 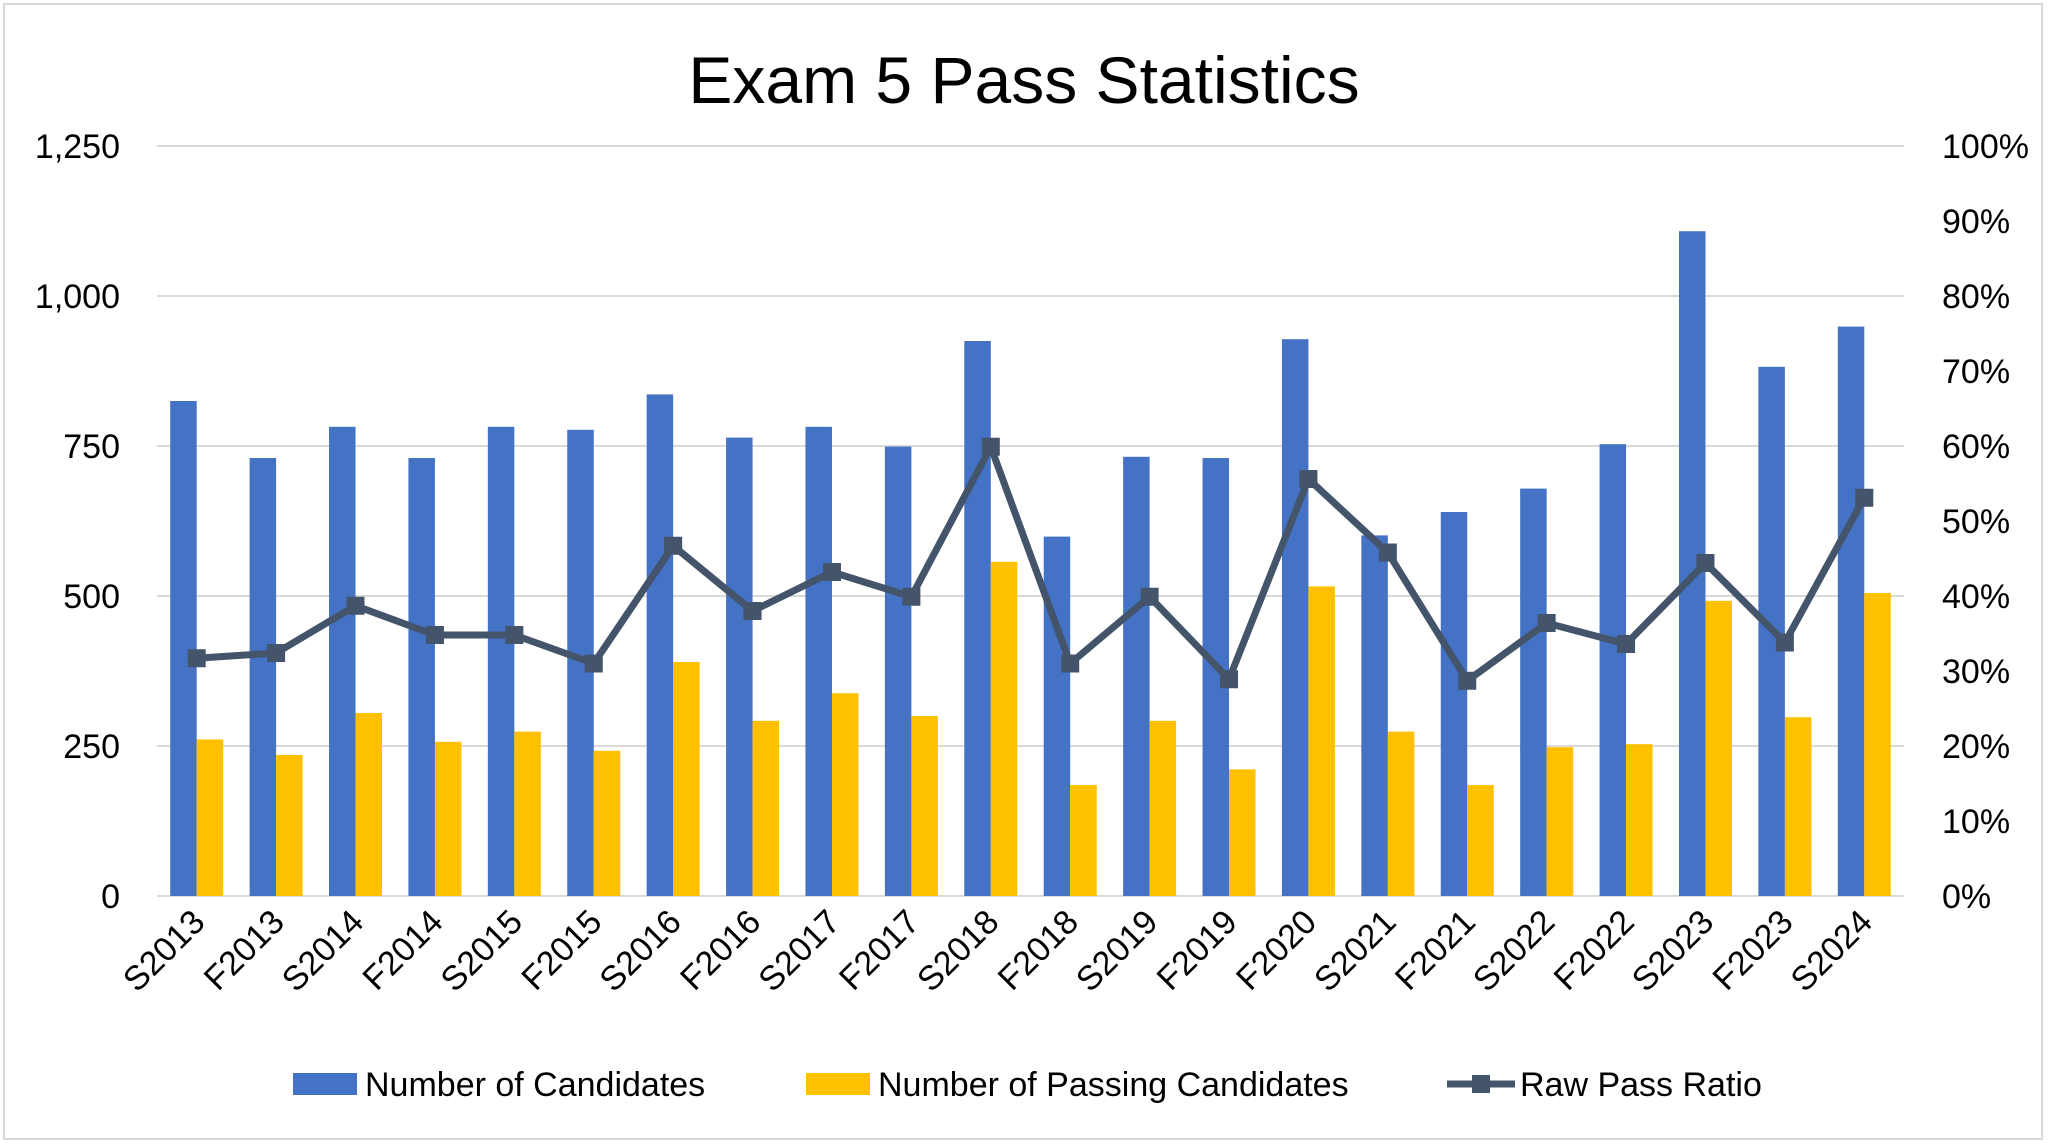 I want to click on x-tick-label: F2022, so click(x=1594, y=950).